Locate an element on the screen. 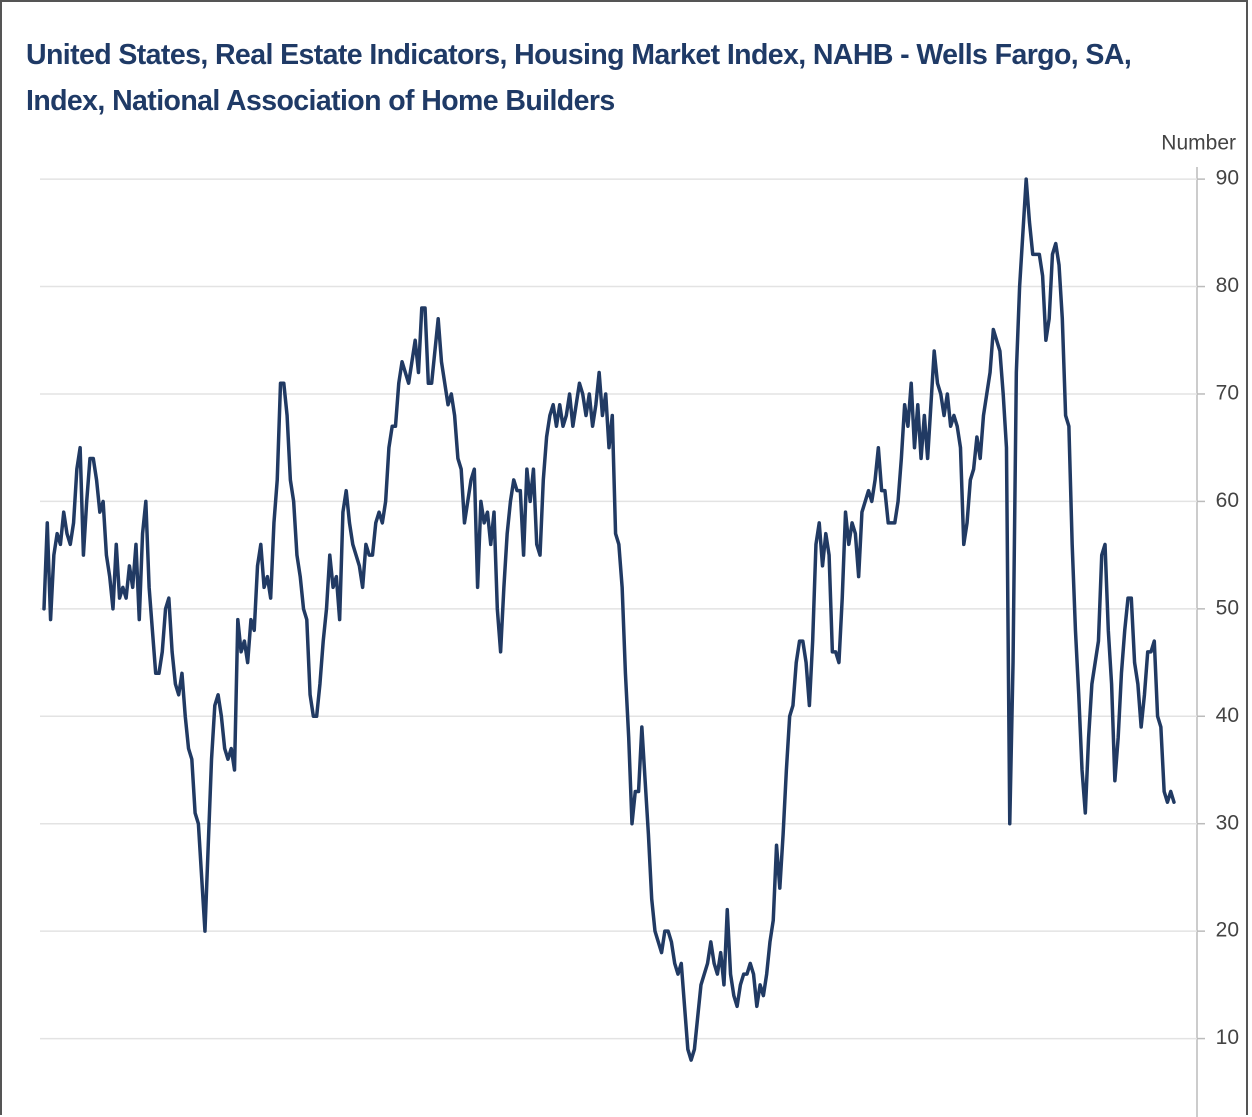 This screenshot has width=1252, height=1117. y-tick-label: 50 is located at coordinates (1227, 607).